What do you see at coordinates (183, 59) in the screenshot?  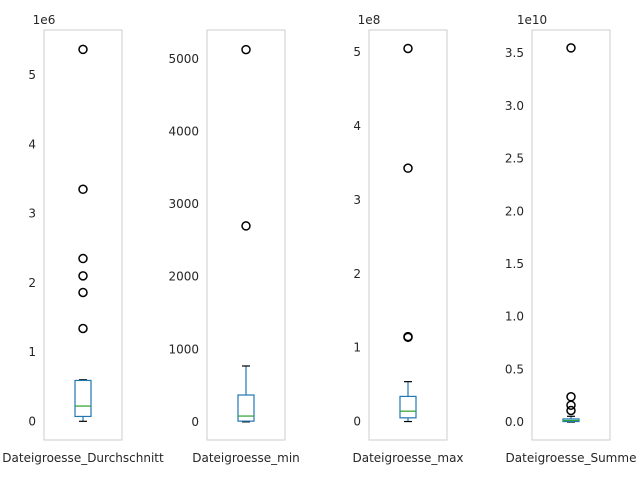 I see `y-tick-label: 5000` at bounding box center [183, 59].